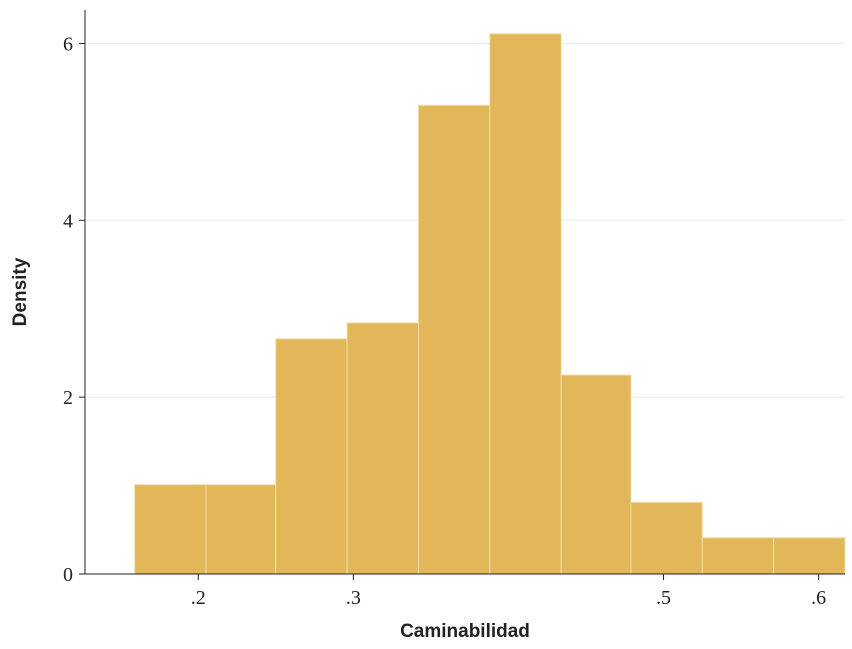  I want to click on y-tick-label: 2, so click(68, 398).